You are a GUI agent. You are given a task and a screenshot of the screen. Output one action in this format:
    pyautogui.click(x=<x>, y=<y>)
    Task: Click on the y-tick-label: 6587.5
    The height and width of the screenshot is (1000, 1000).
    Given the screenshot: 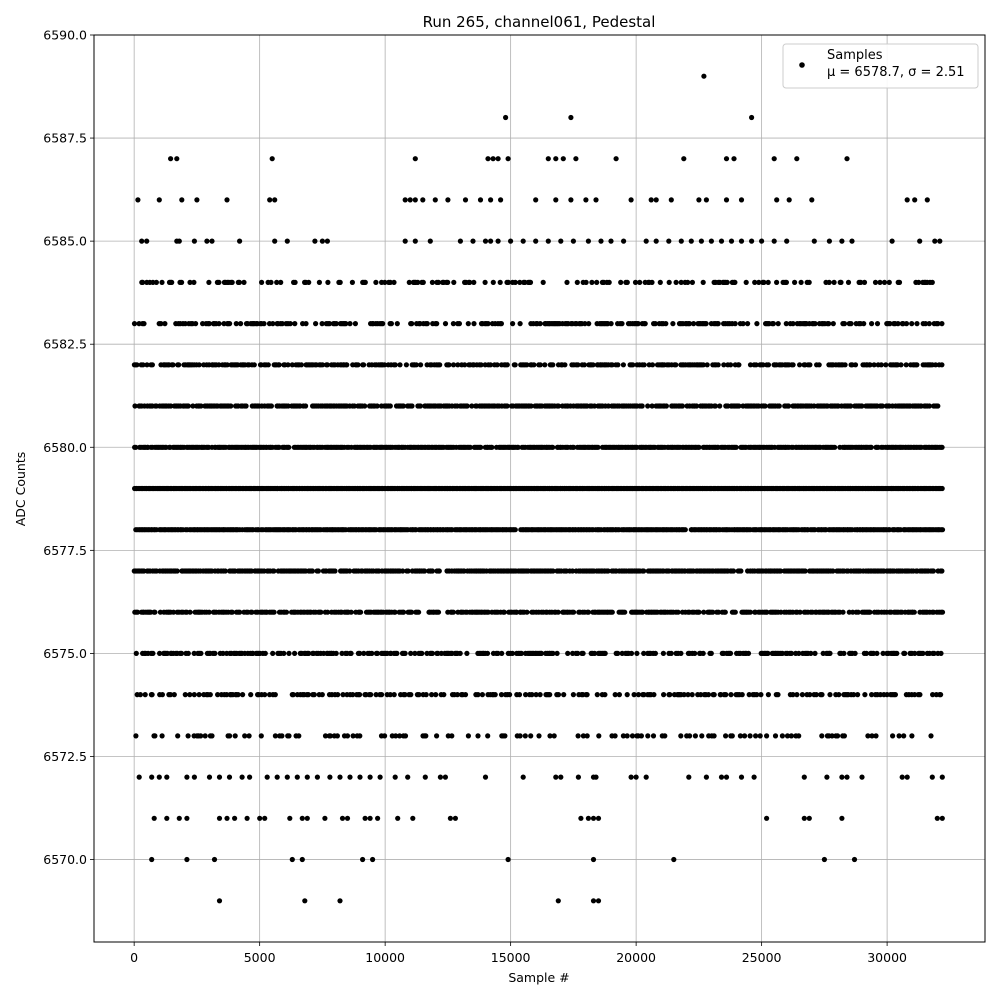 What is the action you would take?
    pyautogui.click(x=65, y=138)
    